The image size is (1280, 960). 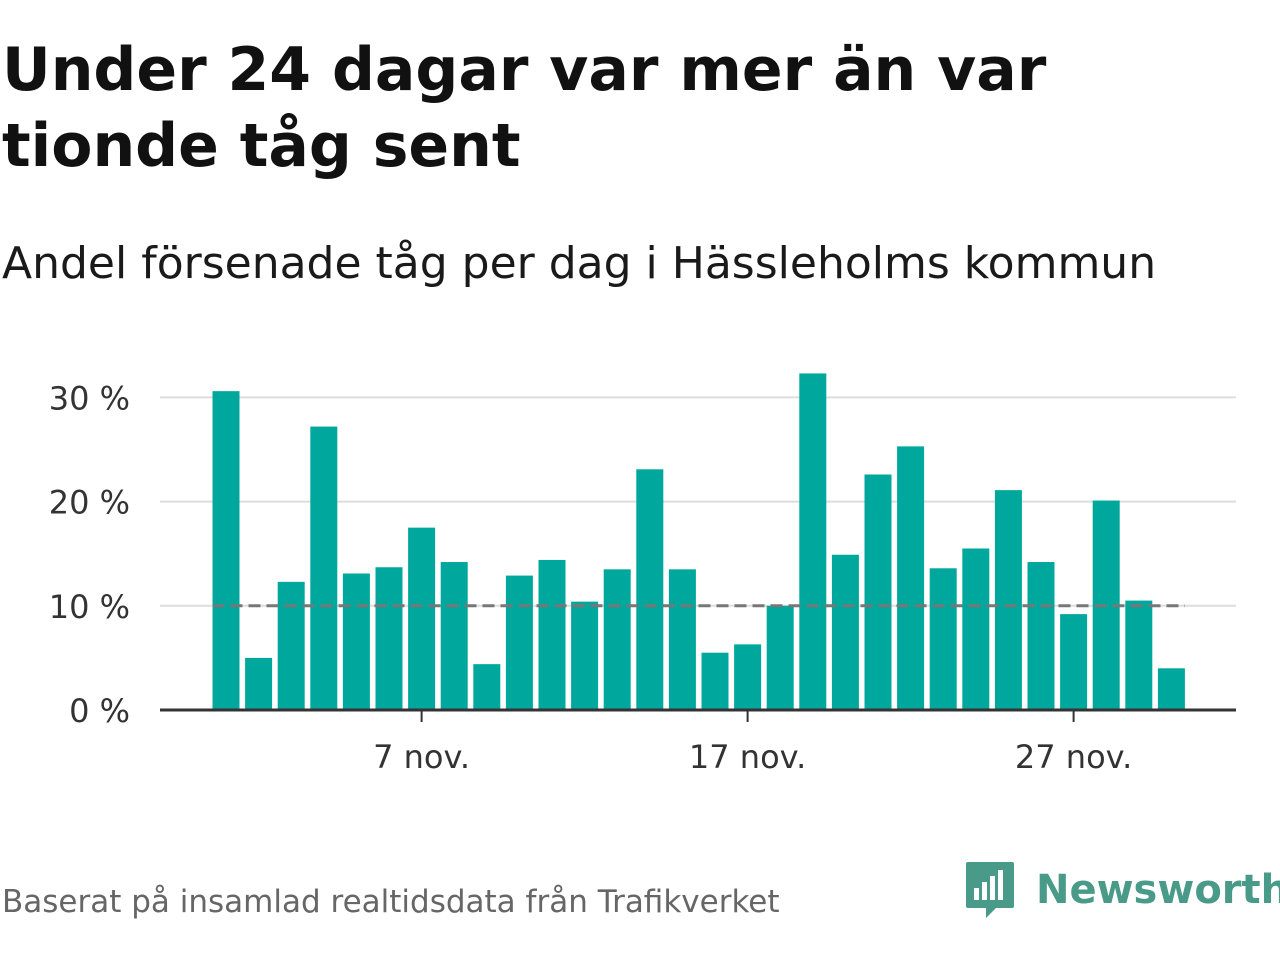 What do you see at coordinates (747, 757) in the screenshot?
I see `x-tick-label: 17 nov.` at bounding box center [747, 757].